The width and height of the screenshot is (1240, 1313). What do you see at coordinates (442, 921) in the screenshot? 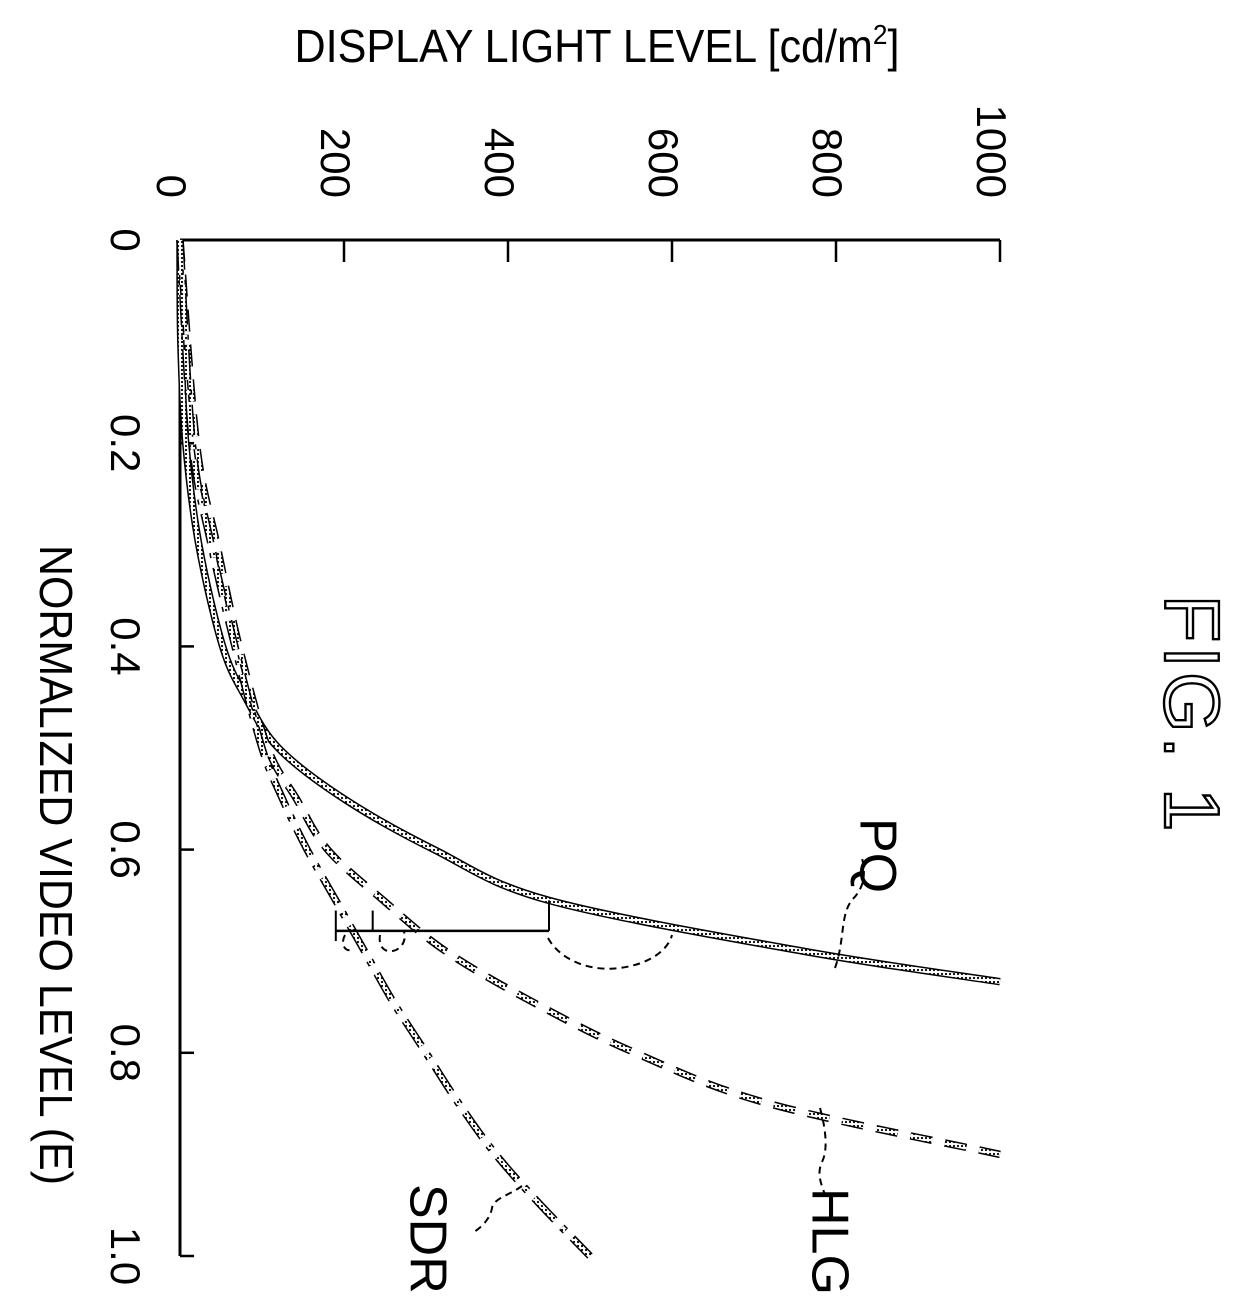
I see `chart-annotations` at bounding box center [442, 921].